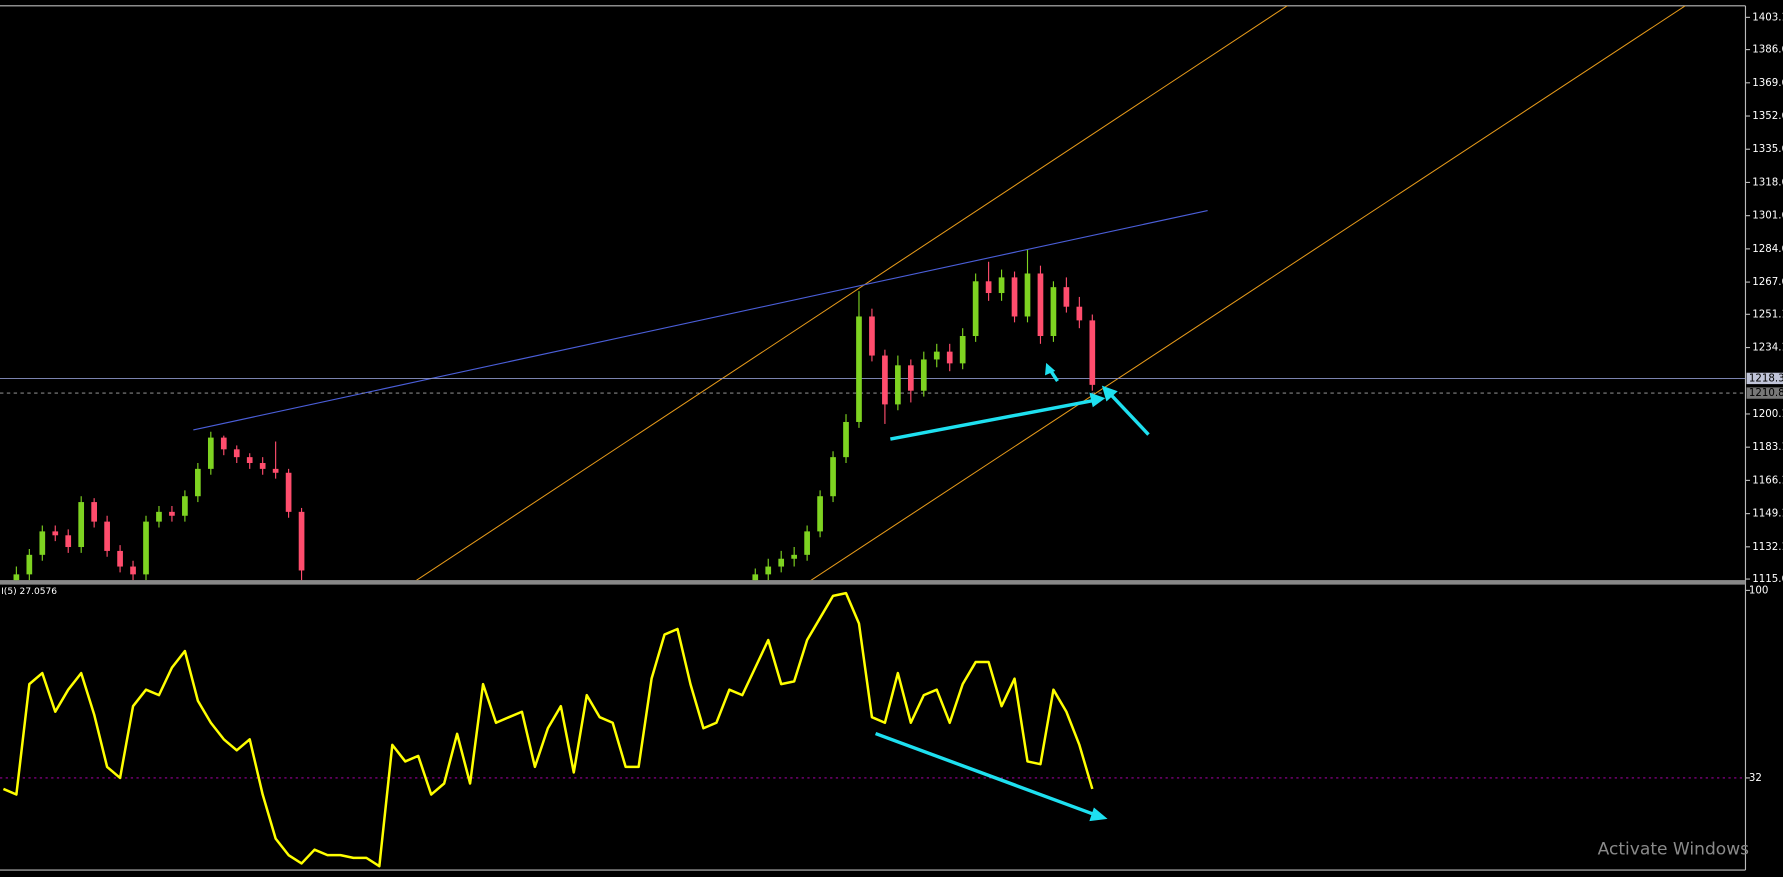  I want to click on y-tick-label: 1301.6, so click(1767, 216).